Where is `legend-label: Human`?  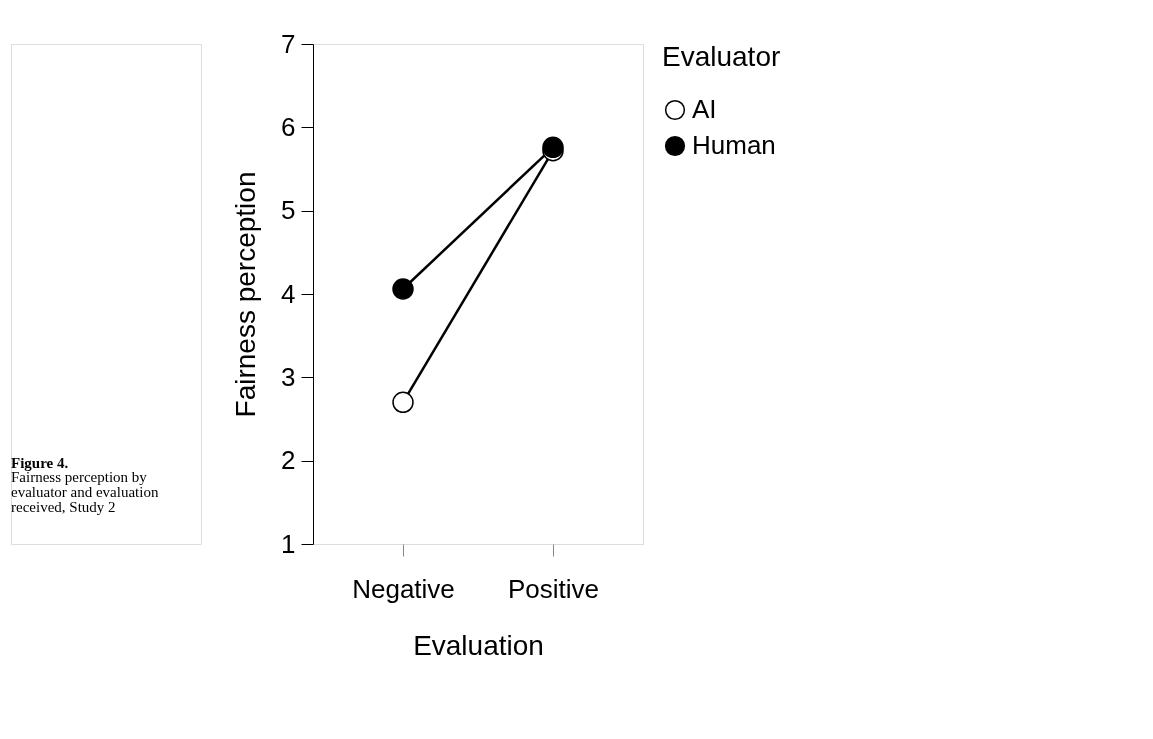 legend-label: Human is located at coordinates (734, 145).